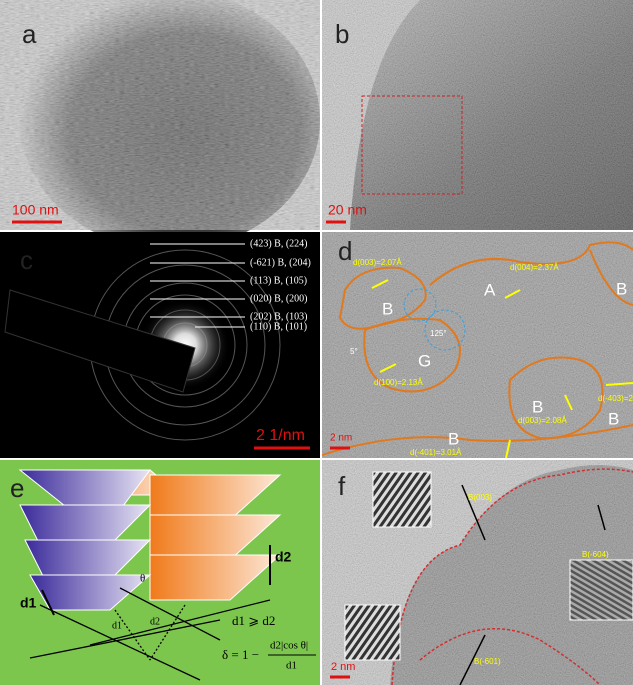 The width and height of the screenshot is (633, 685). Describe the element at coordinates (412, 145) in the screenshot. I see `zoom-box` at that location.